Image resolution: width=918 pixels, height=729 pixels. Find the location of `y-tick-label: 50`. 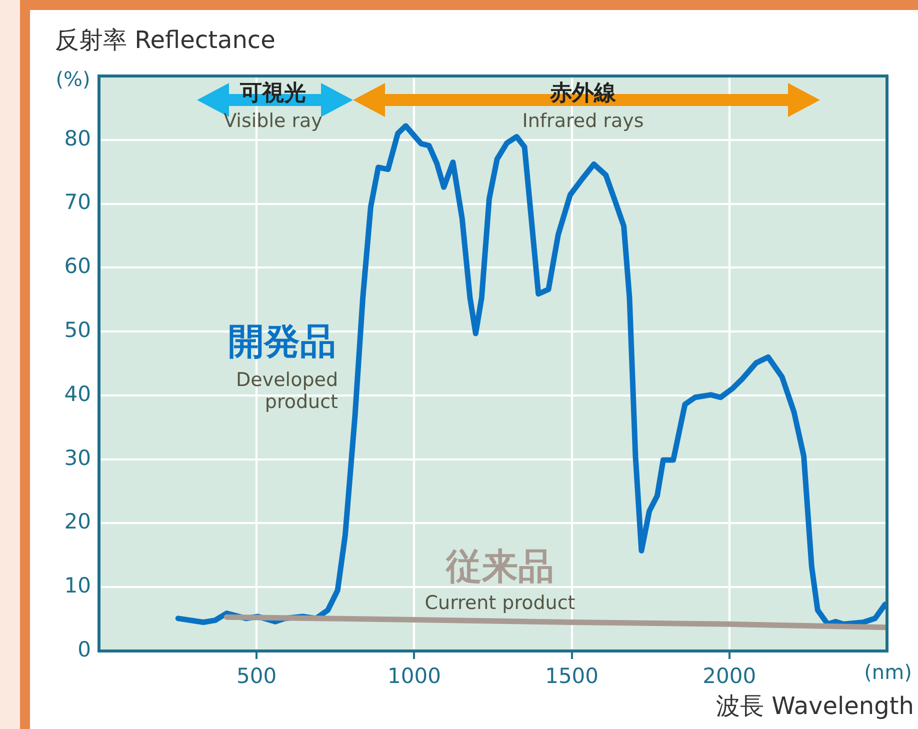

y-tick-label: 50 is located at coordinates (77, 330).